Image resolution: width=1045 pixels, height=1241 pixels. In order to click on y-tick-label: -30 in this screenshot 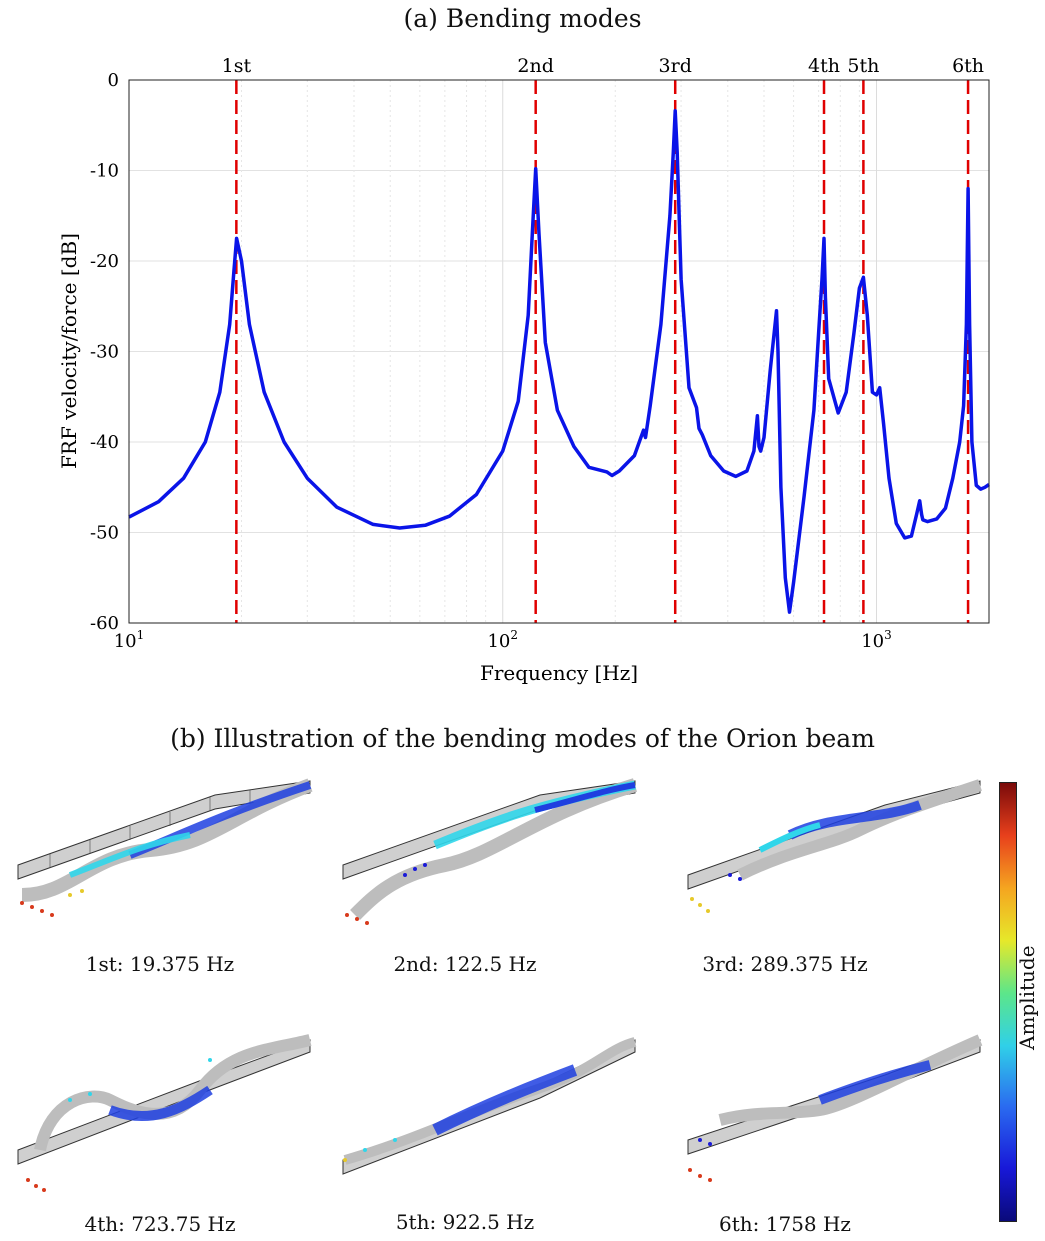, I will do `click(104, 352)`.